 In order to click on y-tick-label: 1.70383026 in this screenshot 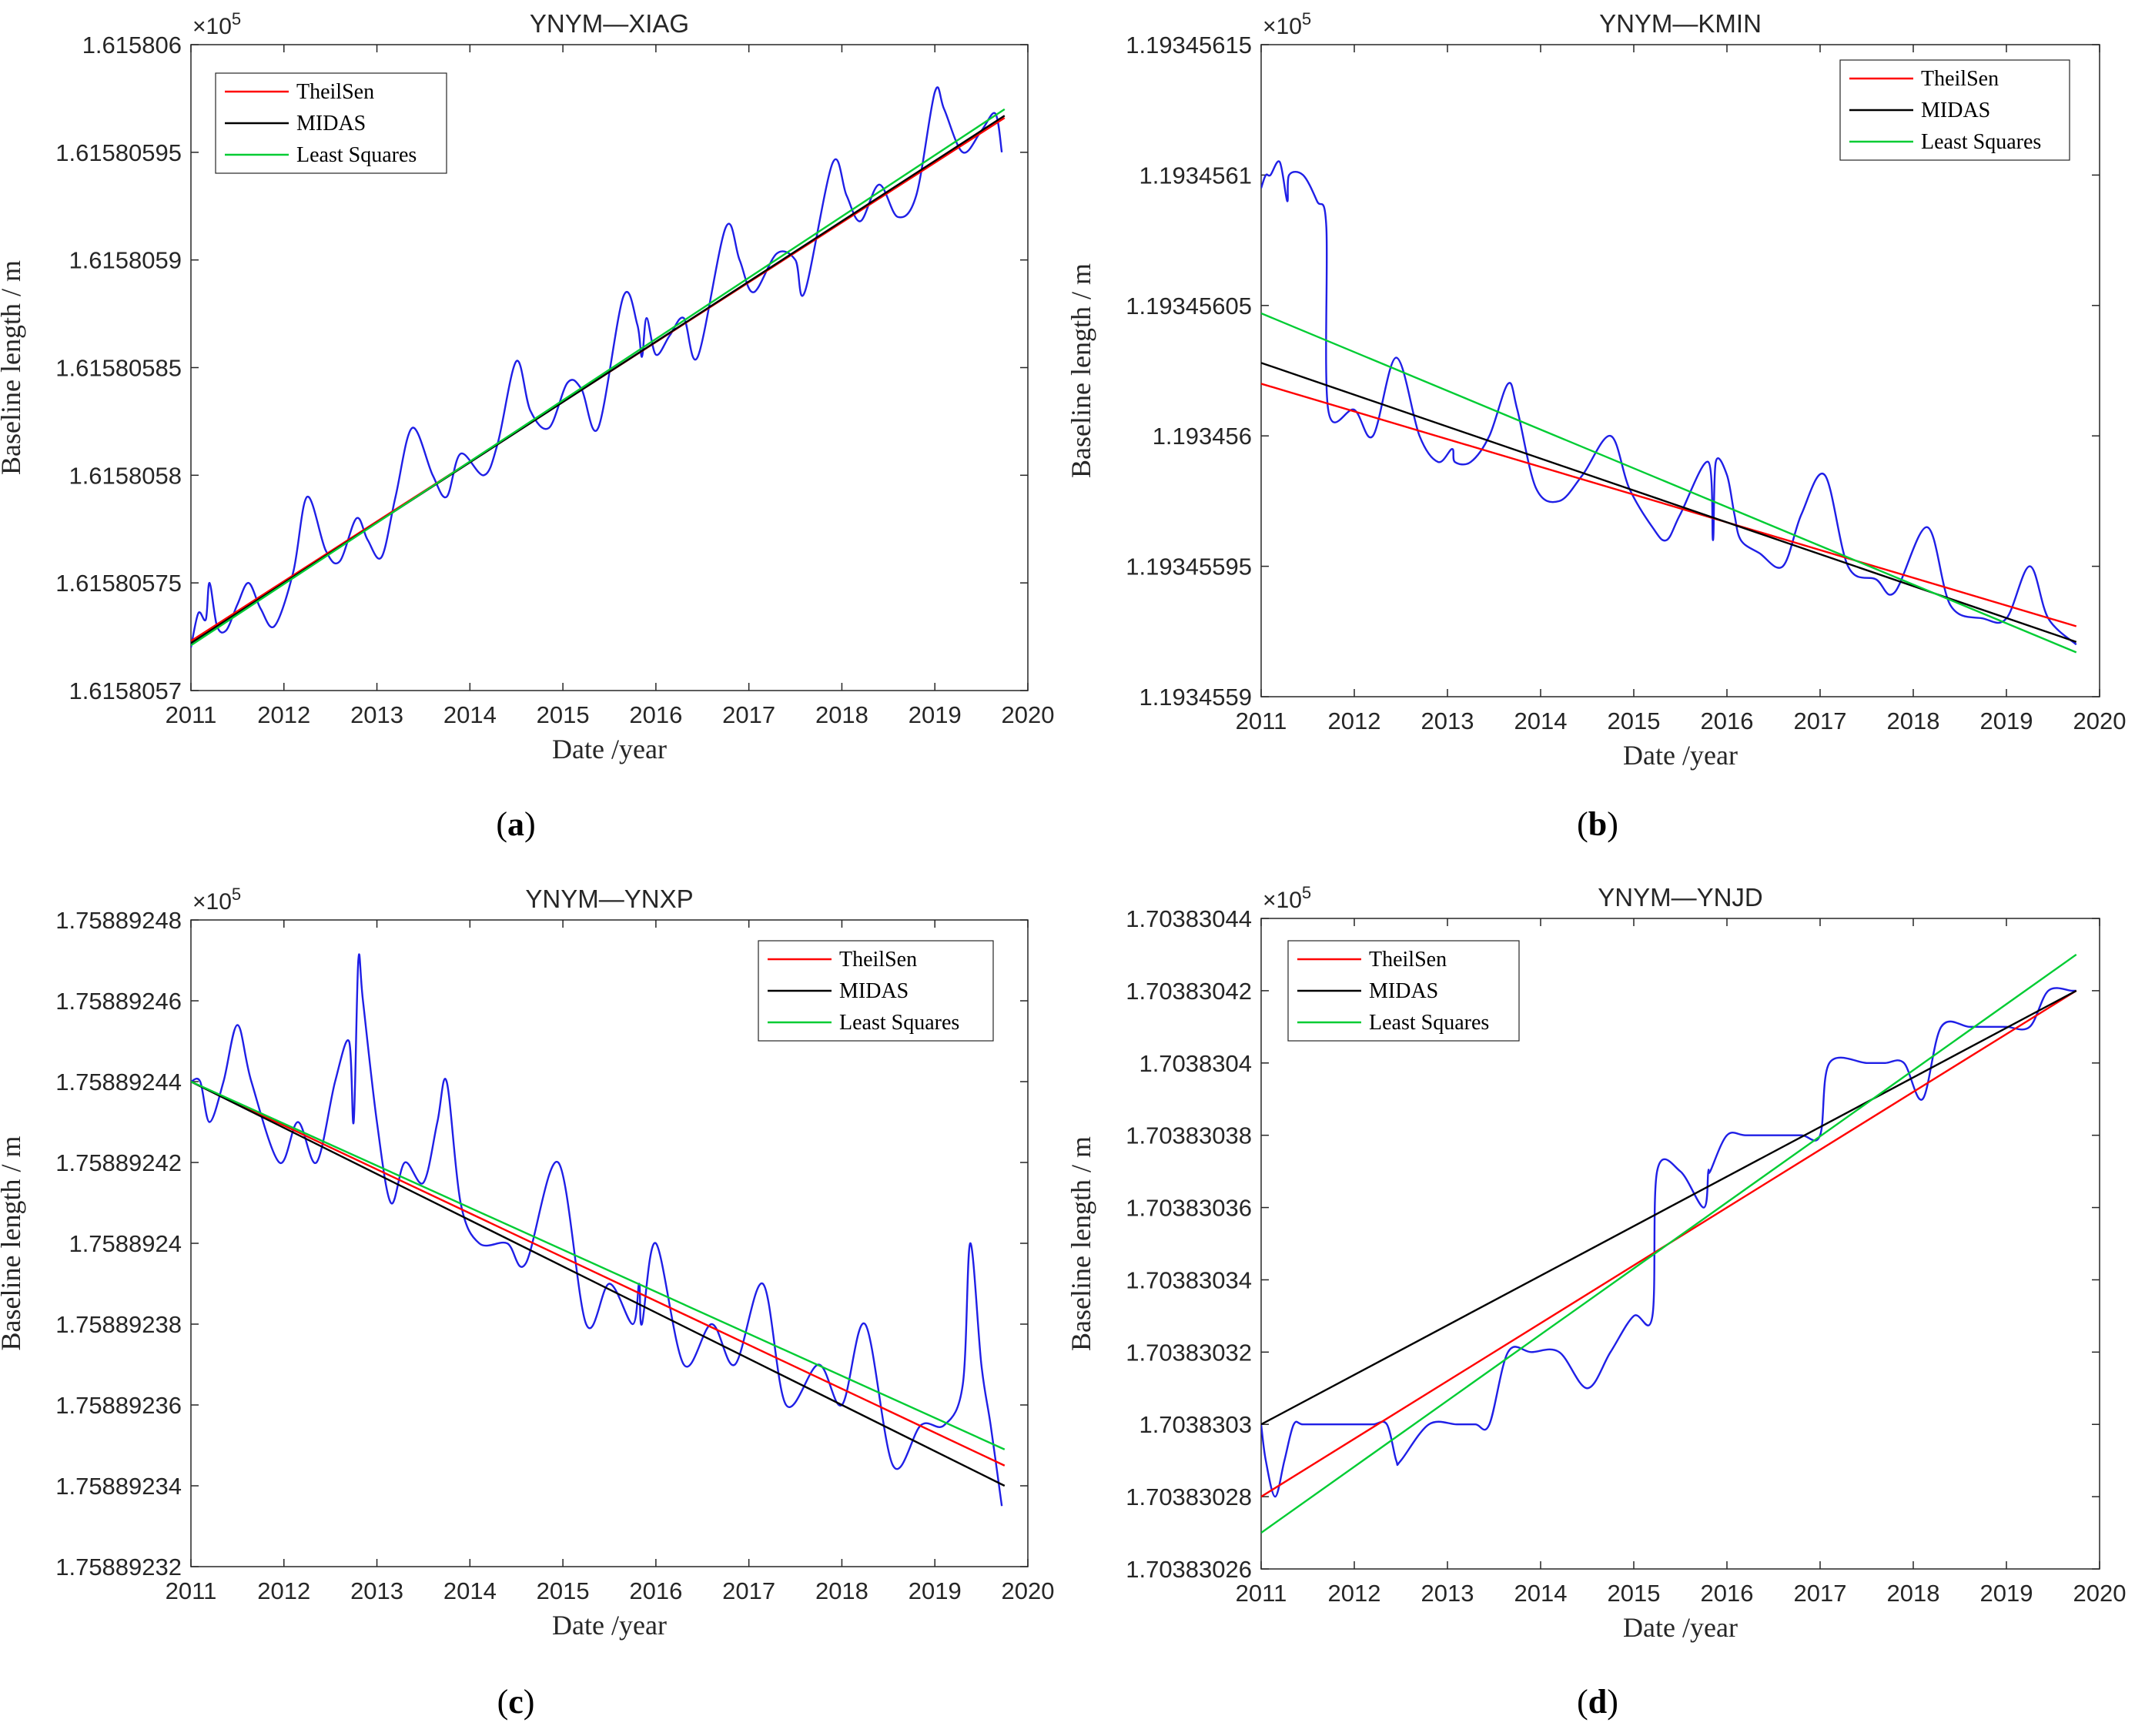, I will do `click(1189, 1569)`.